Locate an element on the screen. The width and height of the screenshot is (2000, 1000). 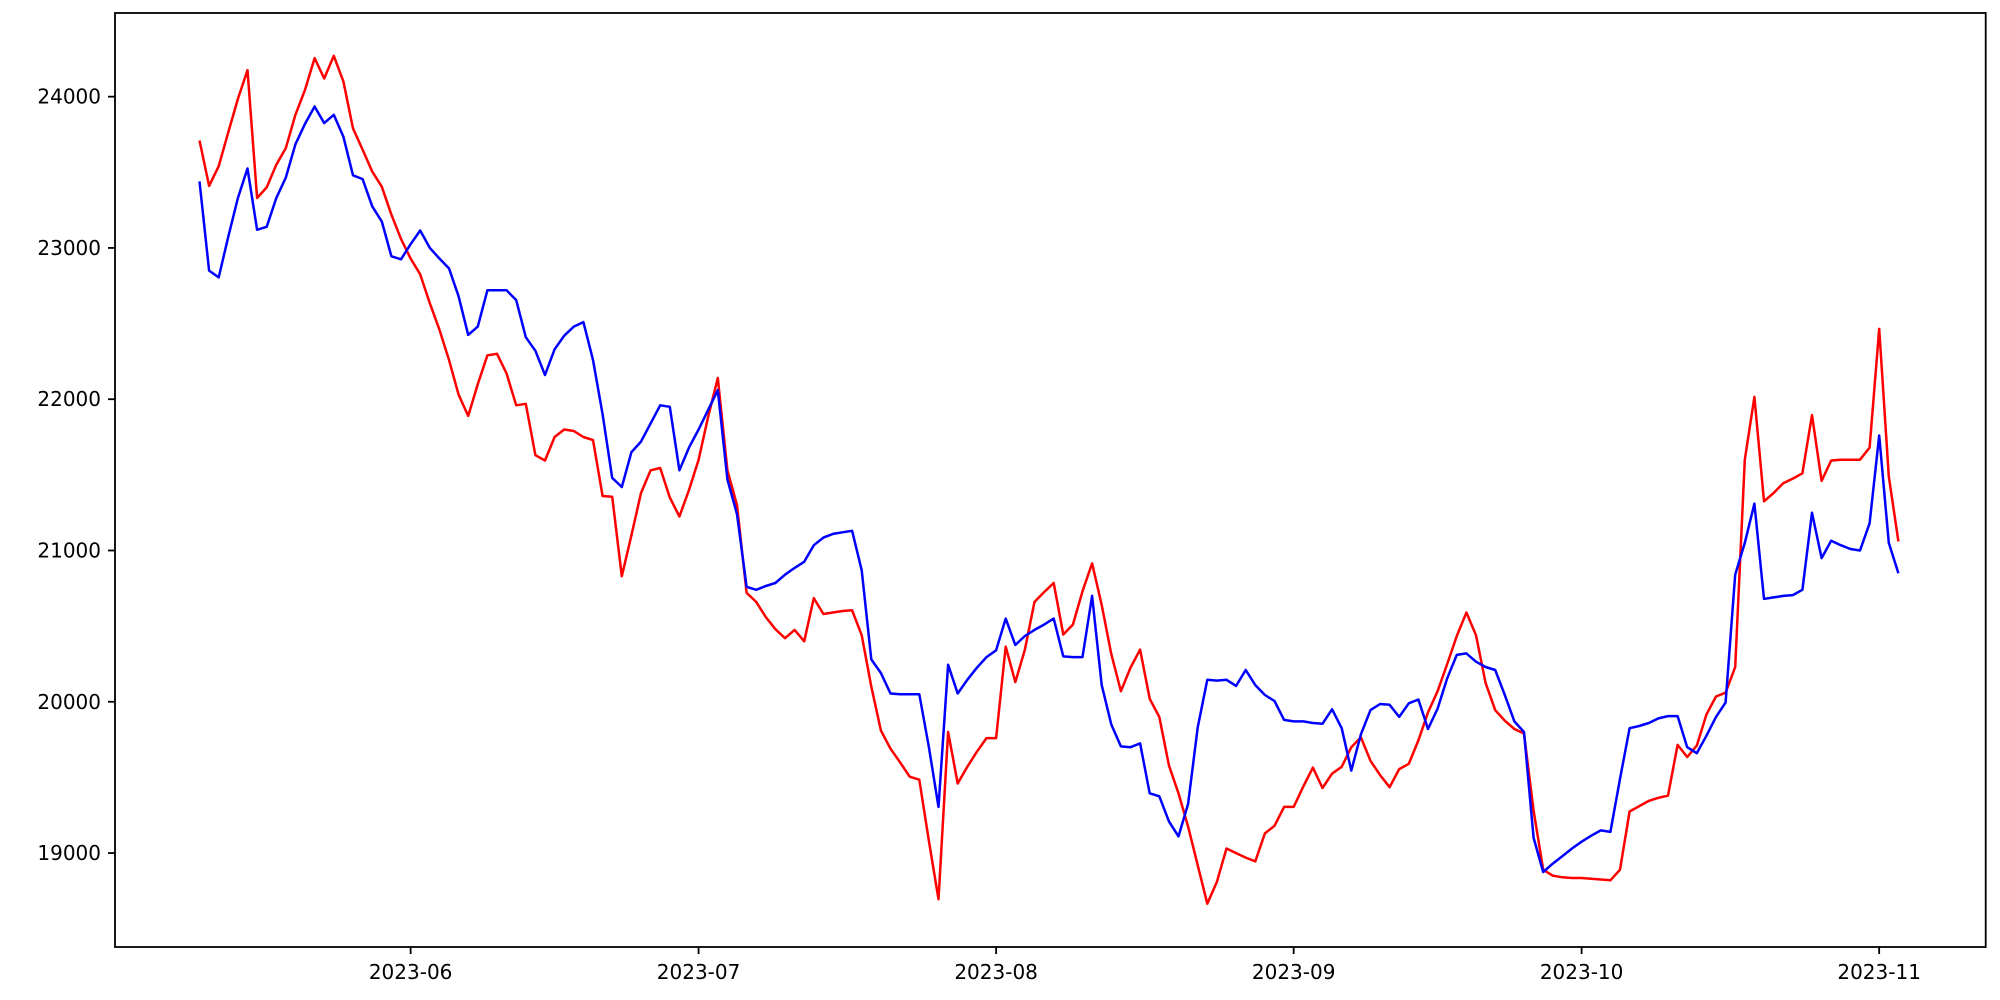
y-tick-label: 24000 is located at coordinates (69, 97).